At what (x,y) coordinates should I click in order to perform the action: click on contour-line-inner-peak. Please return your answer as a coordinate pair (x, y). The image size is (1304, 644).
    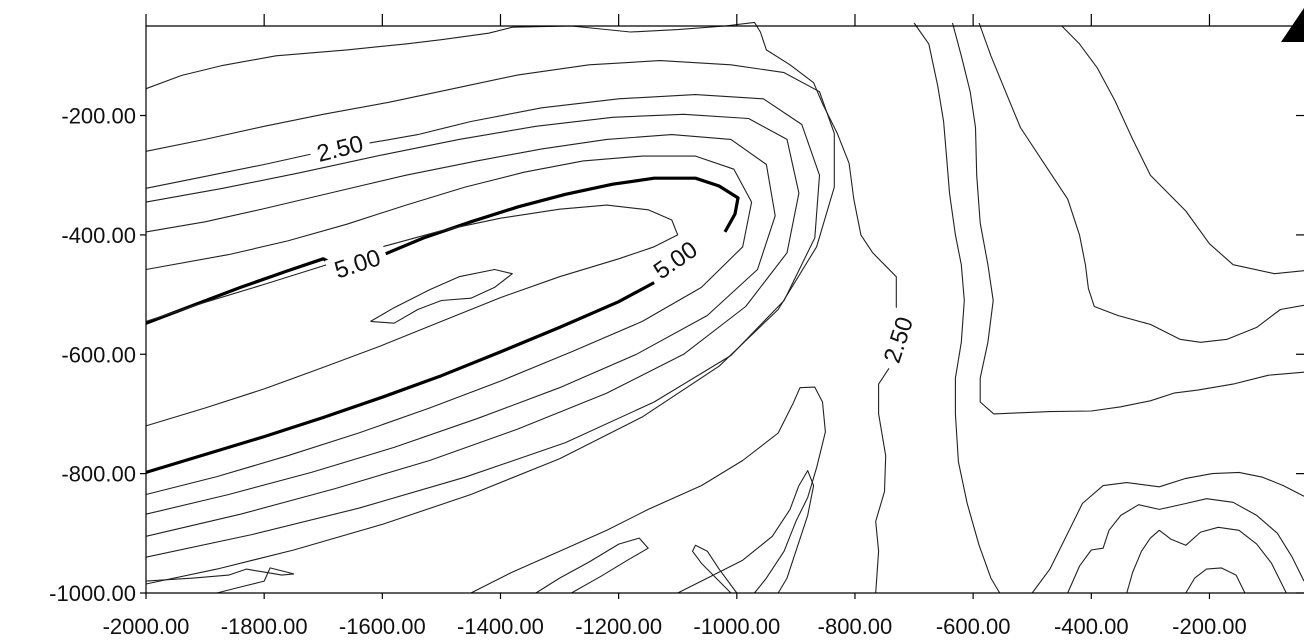
    Looking at the image, I should click on (441, 296).